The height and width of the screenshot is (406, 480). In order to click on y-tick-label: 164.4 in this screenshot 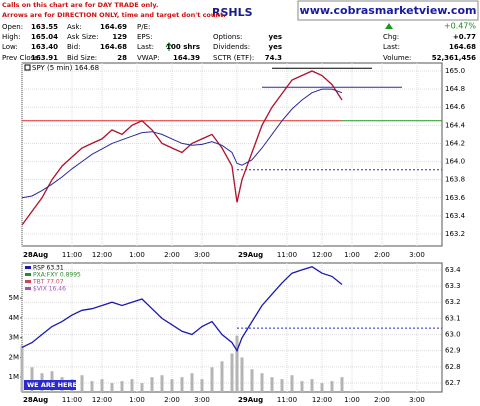, I will do `click(455, 125)`.